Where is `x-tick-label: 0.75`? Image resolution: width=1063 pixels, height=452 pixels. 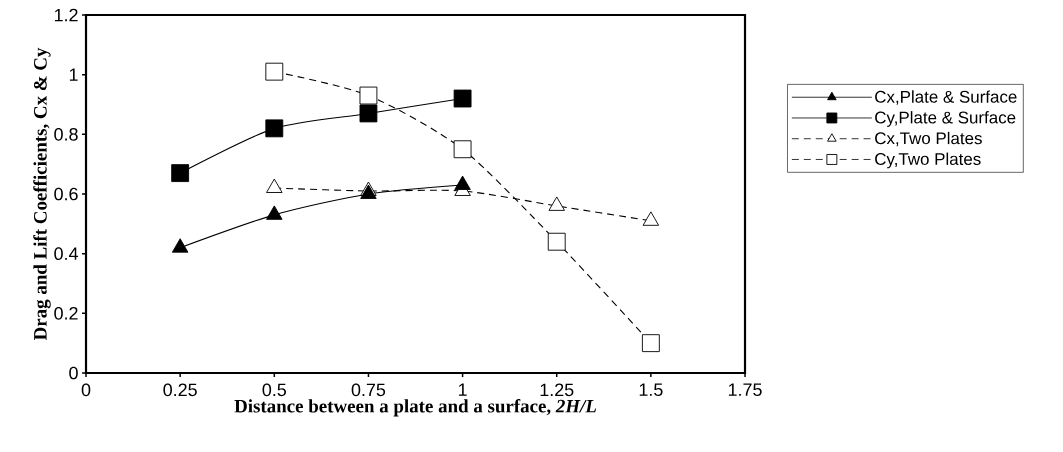 x-tick-label: 0.75 is located at coordinates (368, 390).